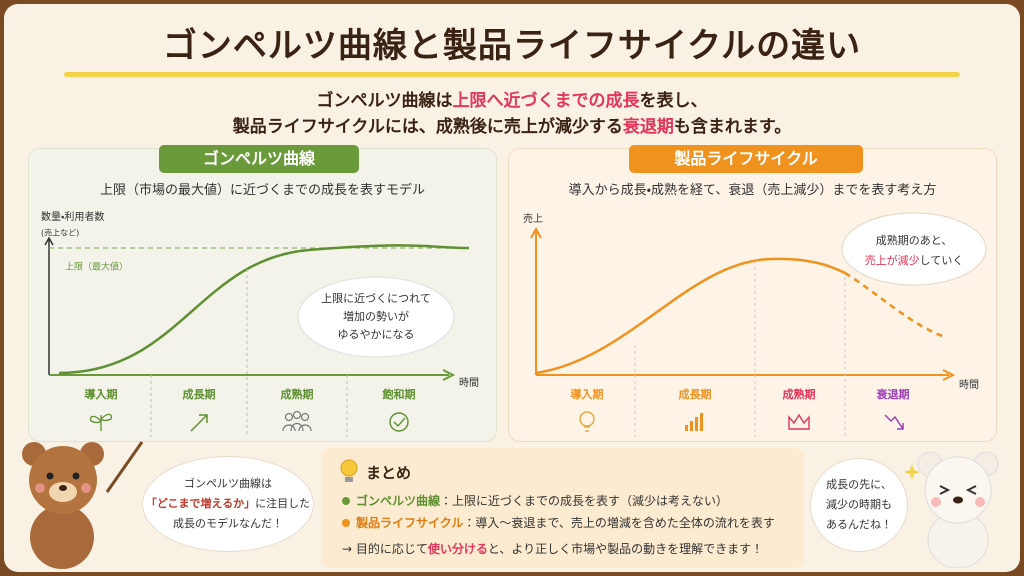 The height and width of the screenshot is (576, 1024). I want to click on subtitle-emphasis: 衰退期, so click(648, 127).